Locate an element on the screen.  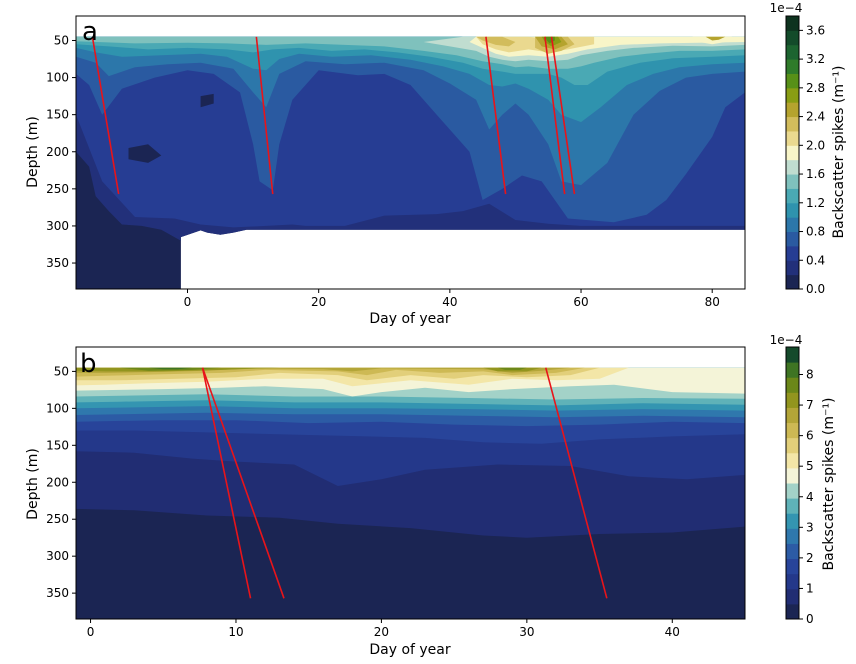
x-axis-label-b: Day of year is located at coordinates (410, 650).